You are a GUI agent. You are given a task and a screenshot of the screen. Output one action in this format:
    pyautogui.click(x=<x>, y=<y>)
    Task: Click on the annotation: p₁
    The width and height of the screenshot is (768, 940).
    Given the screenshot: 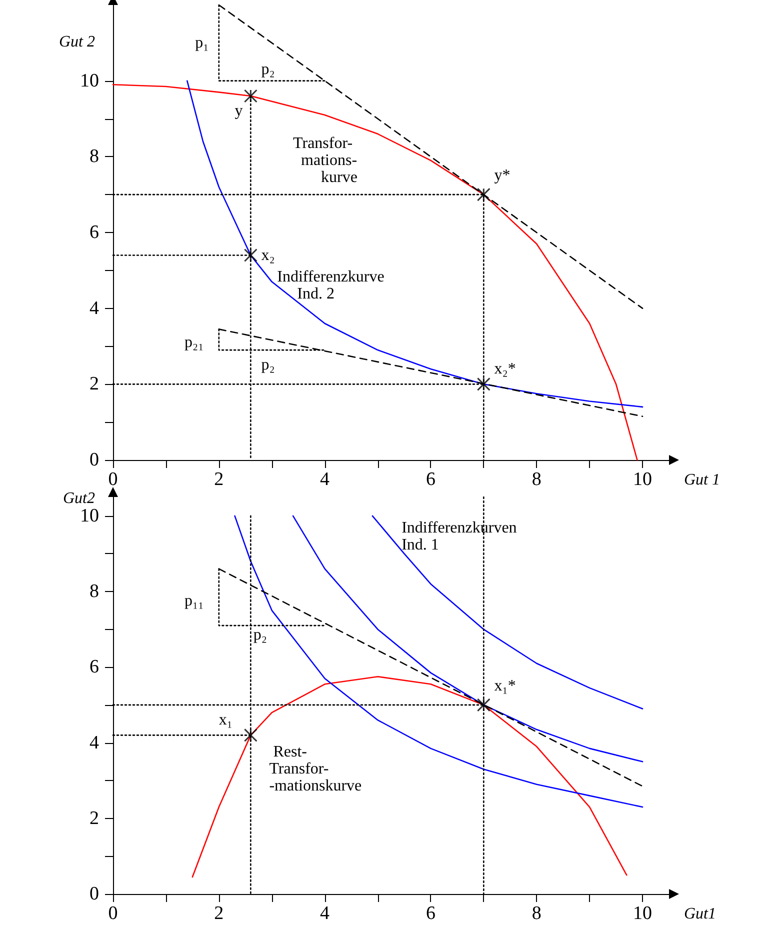 What is the action you would take?
    pyautogui.click(x=202, y=43)
    